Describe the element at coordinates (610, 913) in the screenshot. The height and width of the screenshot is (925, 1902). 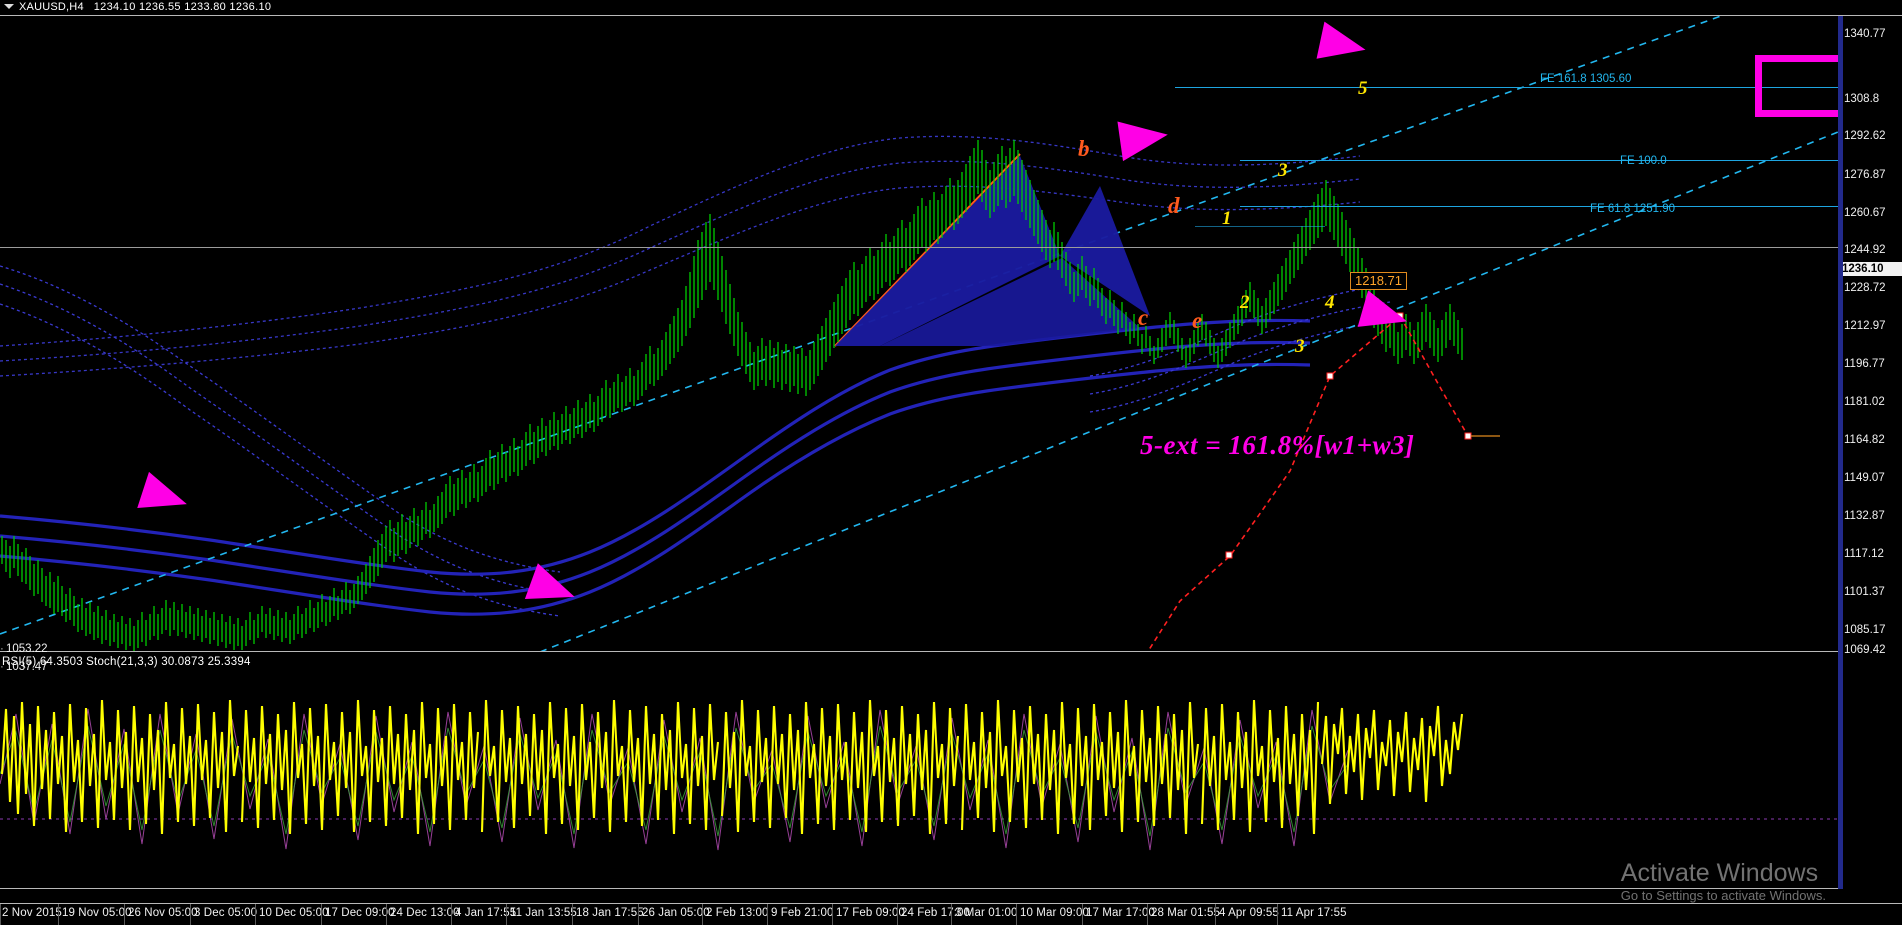
I see `time-tick: 18 Jan 17:55` at that location.